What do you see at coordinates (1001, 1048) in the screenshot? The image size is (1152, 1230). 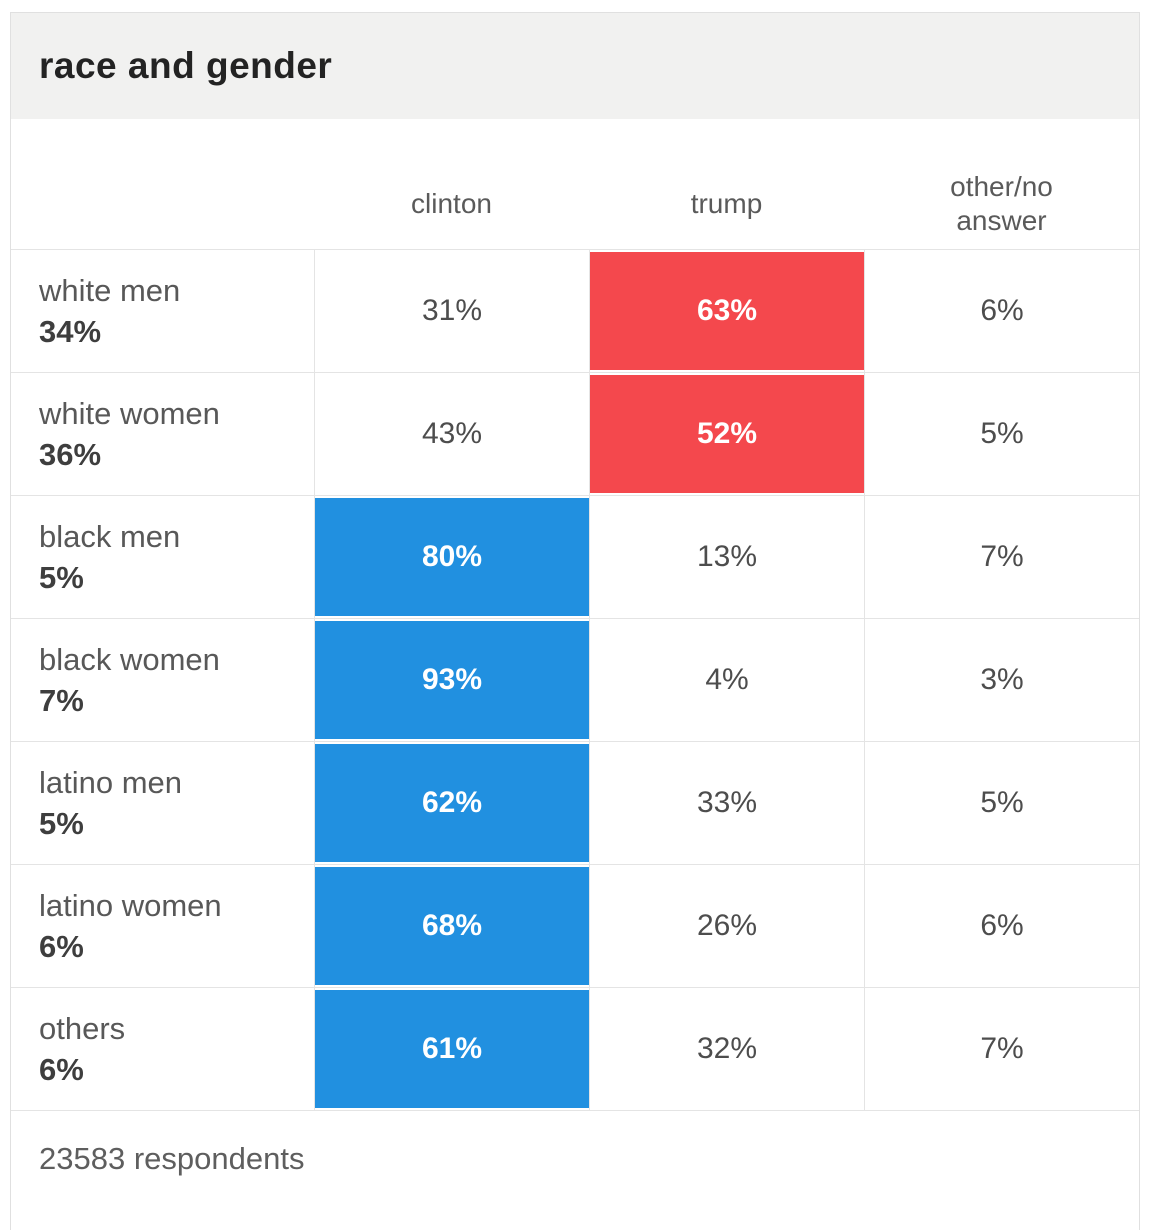 I see `cell-others-other: 7%` at bounding box center [1001, 1048].